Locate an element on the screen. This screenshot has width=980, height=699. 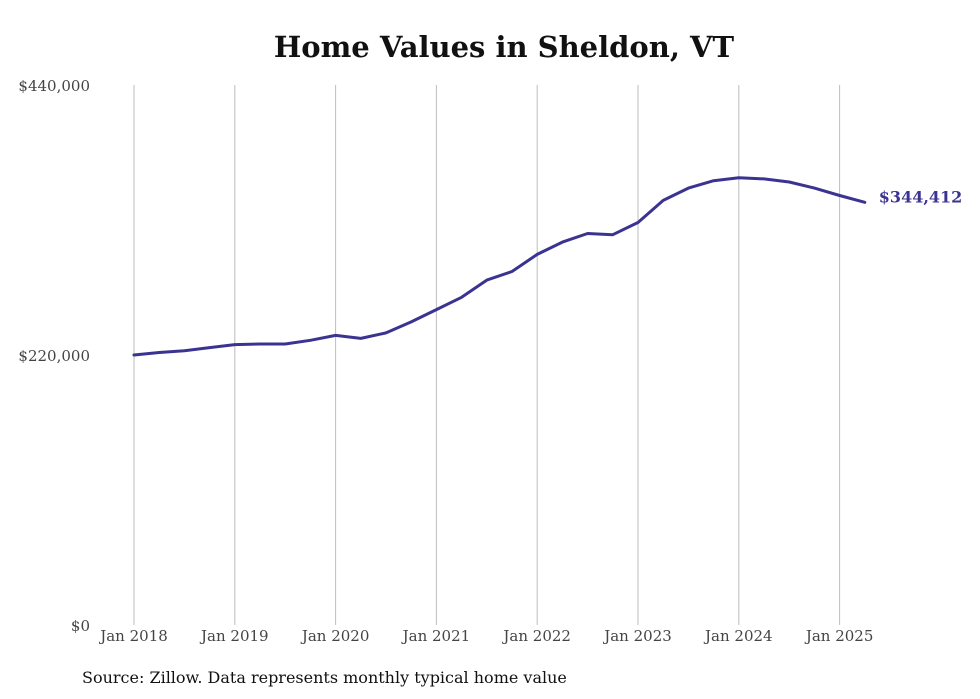
x-tick-label: Jan 2018 is located at coordinates (133, 636).